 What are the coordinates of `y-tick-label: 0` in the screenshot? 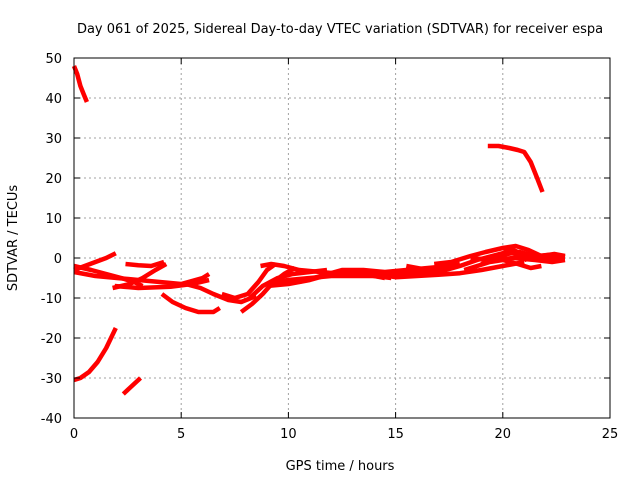 It's located at (58, 259).